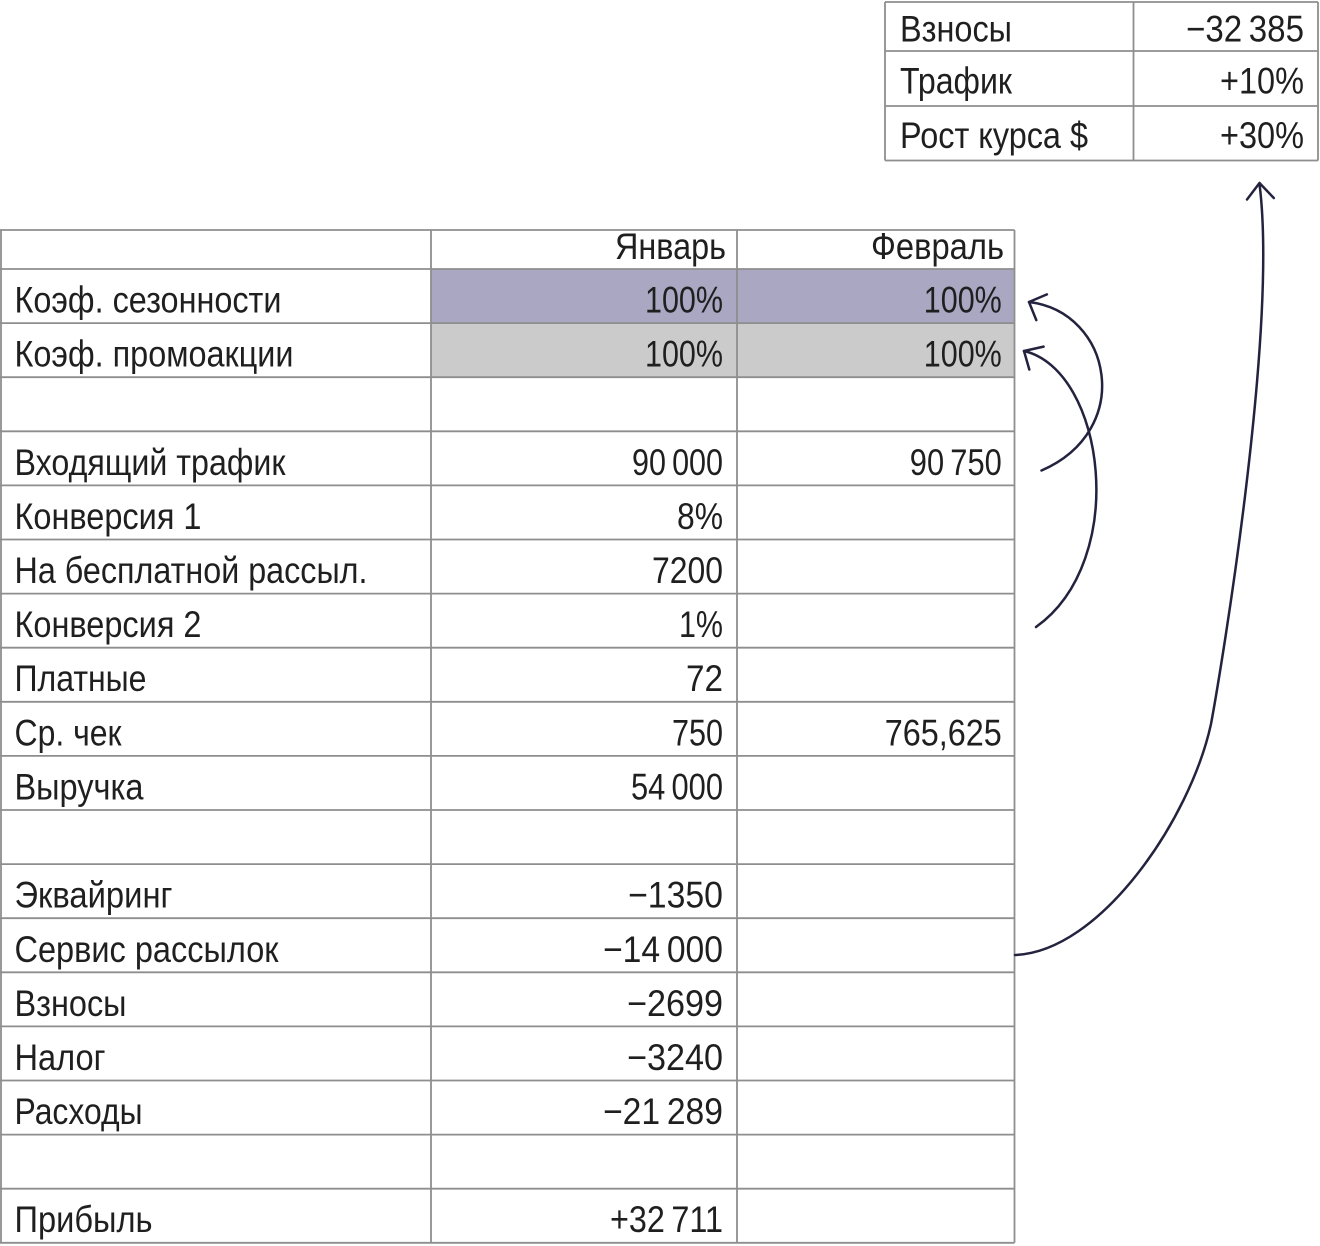 Image resolution: width=1320 pixels, height=1246 pixels. What do you see at coordinates (108, 516) in the screenshot?
I see `svg-text: Конверсия 1` at bounding box center [108, 516].